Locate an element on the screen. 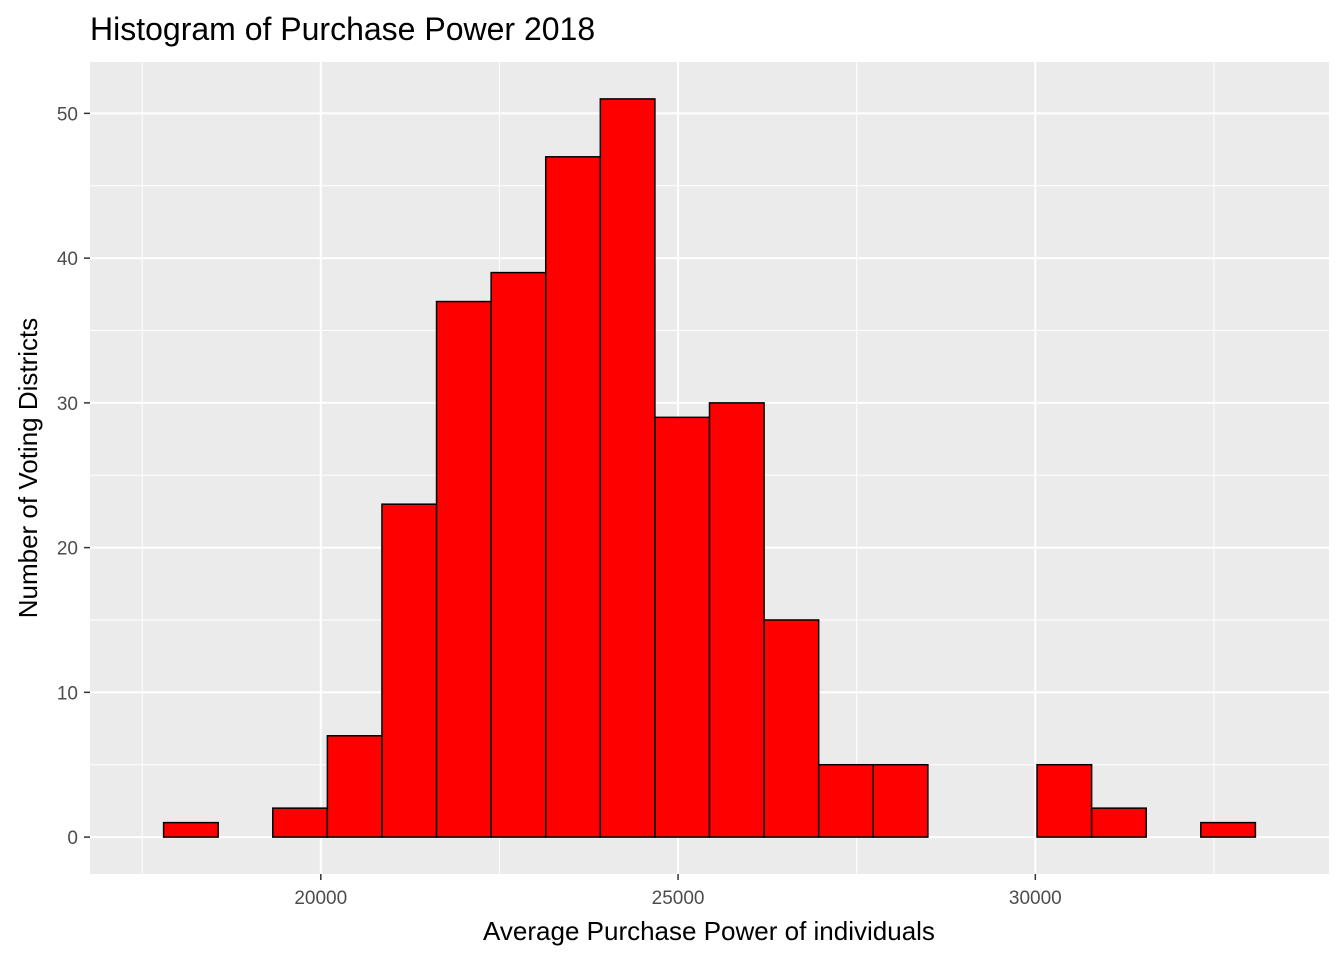  y-axis-ticks: 0 10 20 30 40 50 is located at coordinates (73, 476).